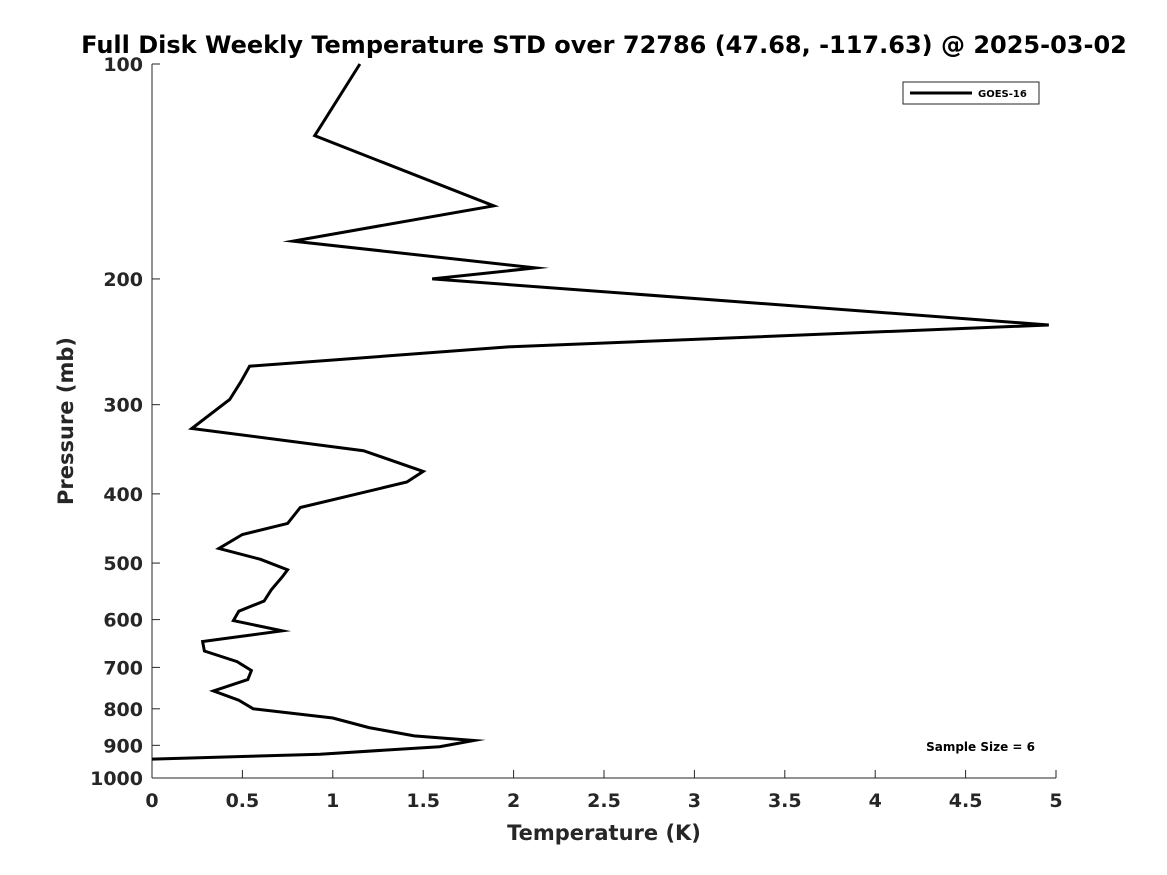  Describe the element at coordinates (332, 801) in the screenshot. I see `x-tick-label: 1` at that location.